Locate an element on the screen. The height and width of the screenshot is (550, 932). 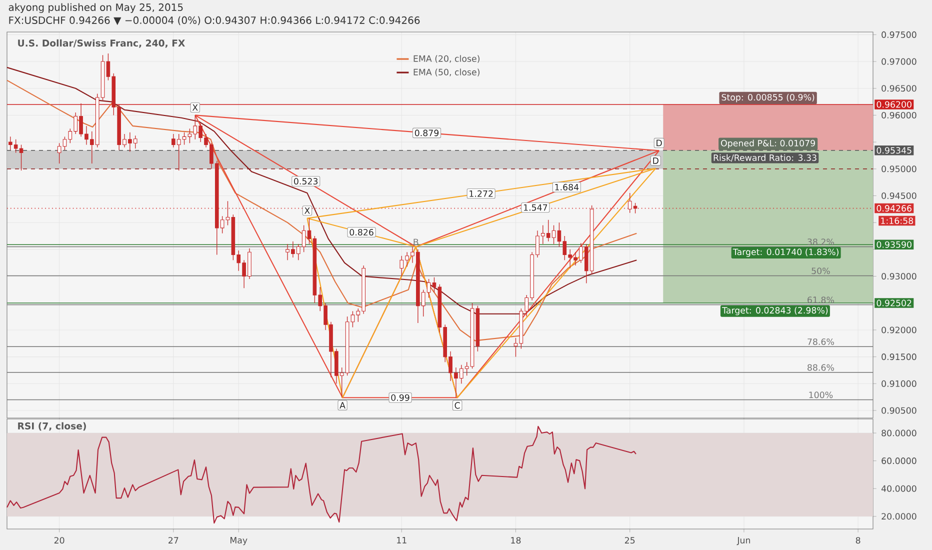
y-tick-label: 0.93000 is located at coordinates (899, 276).